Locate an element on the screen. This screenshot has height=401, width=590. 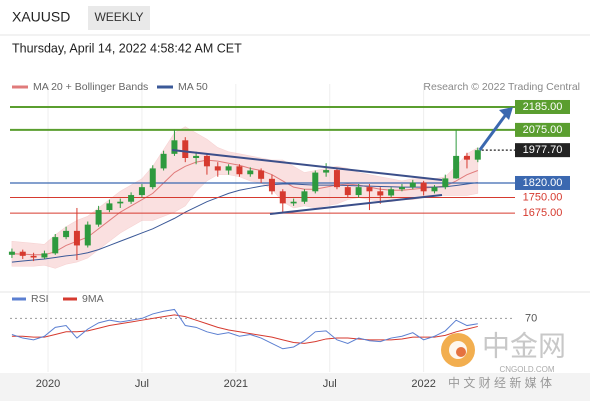
timeframe-label: WEEKLY is located at coordinates (118, 17).